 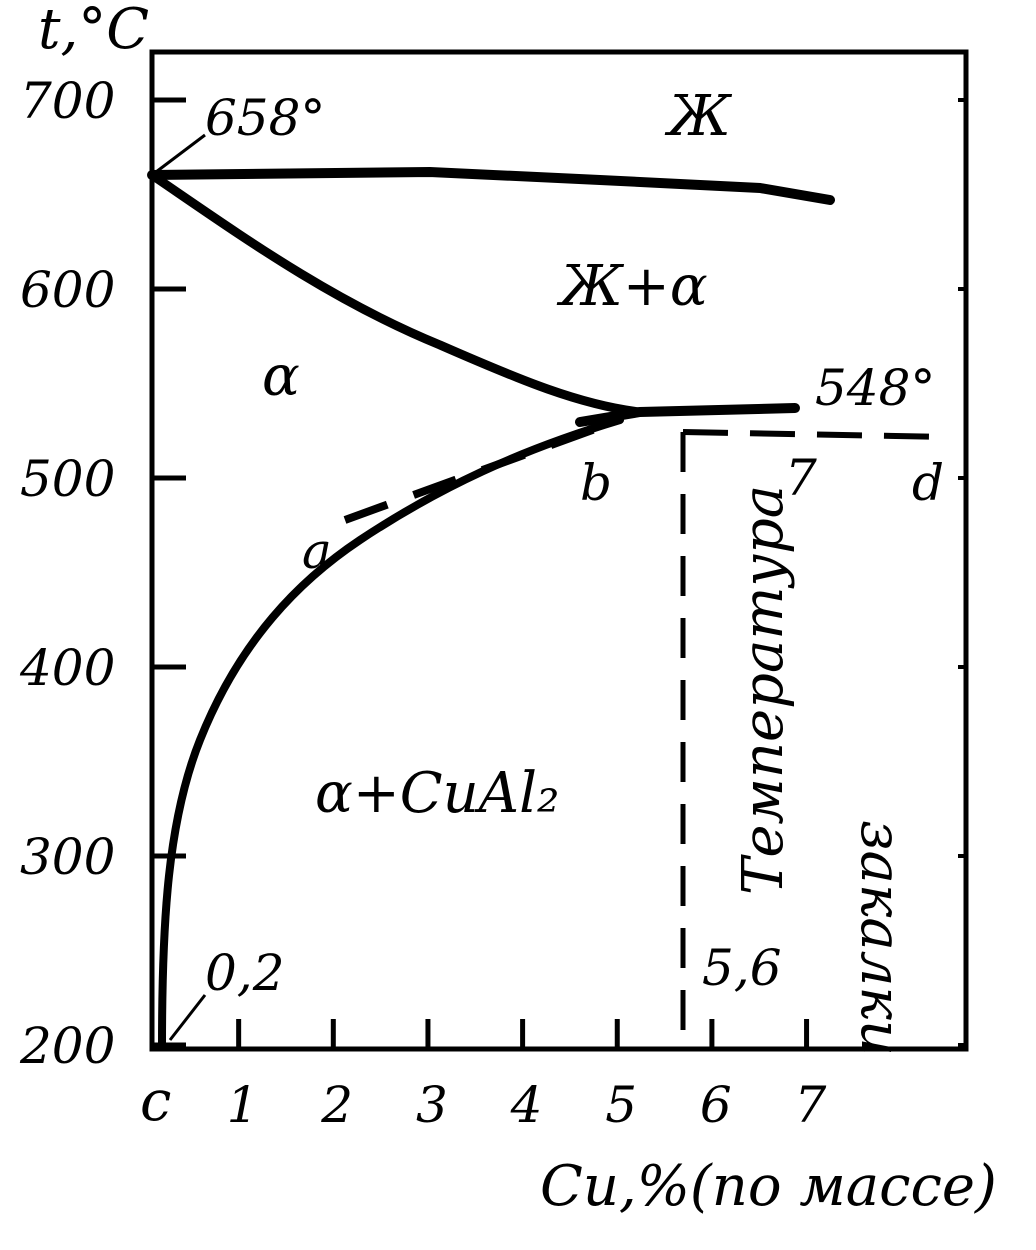 What do you see at coordinates (67, 857) in the screenshot?
I see `y-tick-label: 300` at bounding box center [67, 857].